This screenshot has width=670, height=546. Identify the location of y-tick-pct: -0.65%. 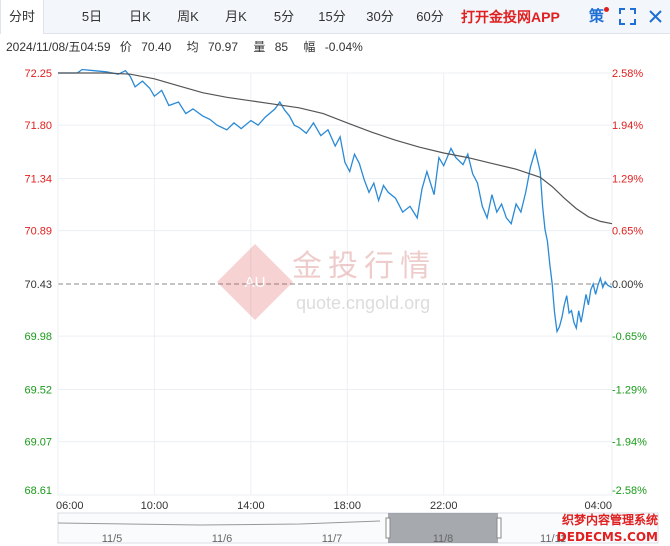
(629, 337).